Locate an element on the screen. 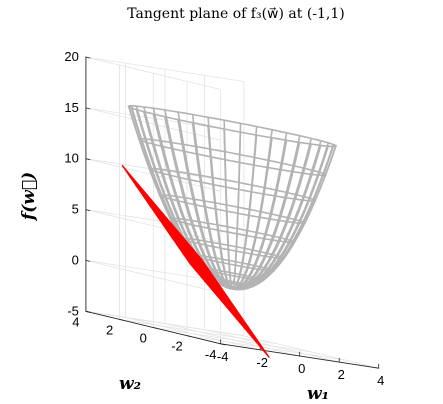  y-tick-label: 2 is located at coordinates (109, 329).